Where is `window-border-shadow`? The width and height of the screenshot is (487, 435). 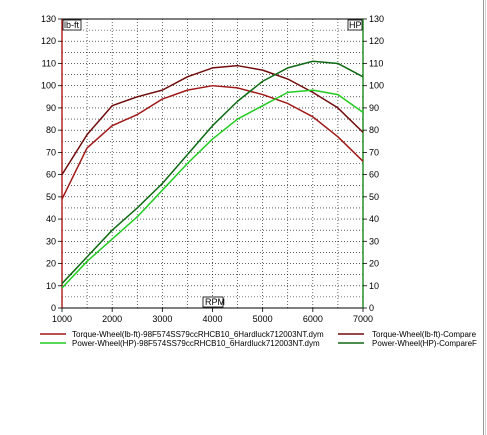
window-border-shadow is located at coordinates (485, 217).